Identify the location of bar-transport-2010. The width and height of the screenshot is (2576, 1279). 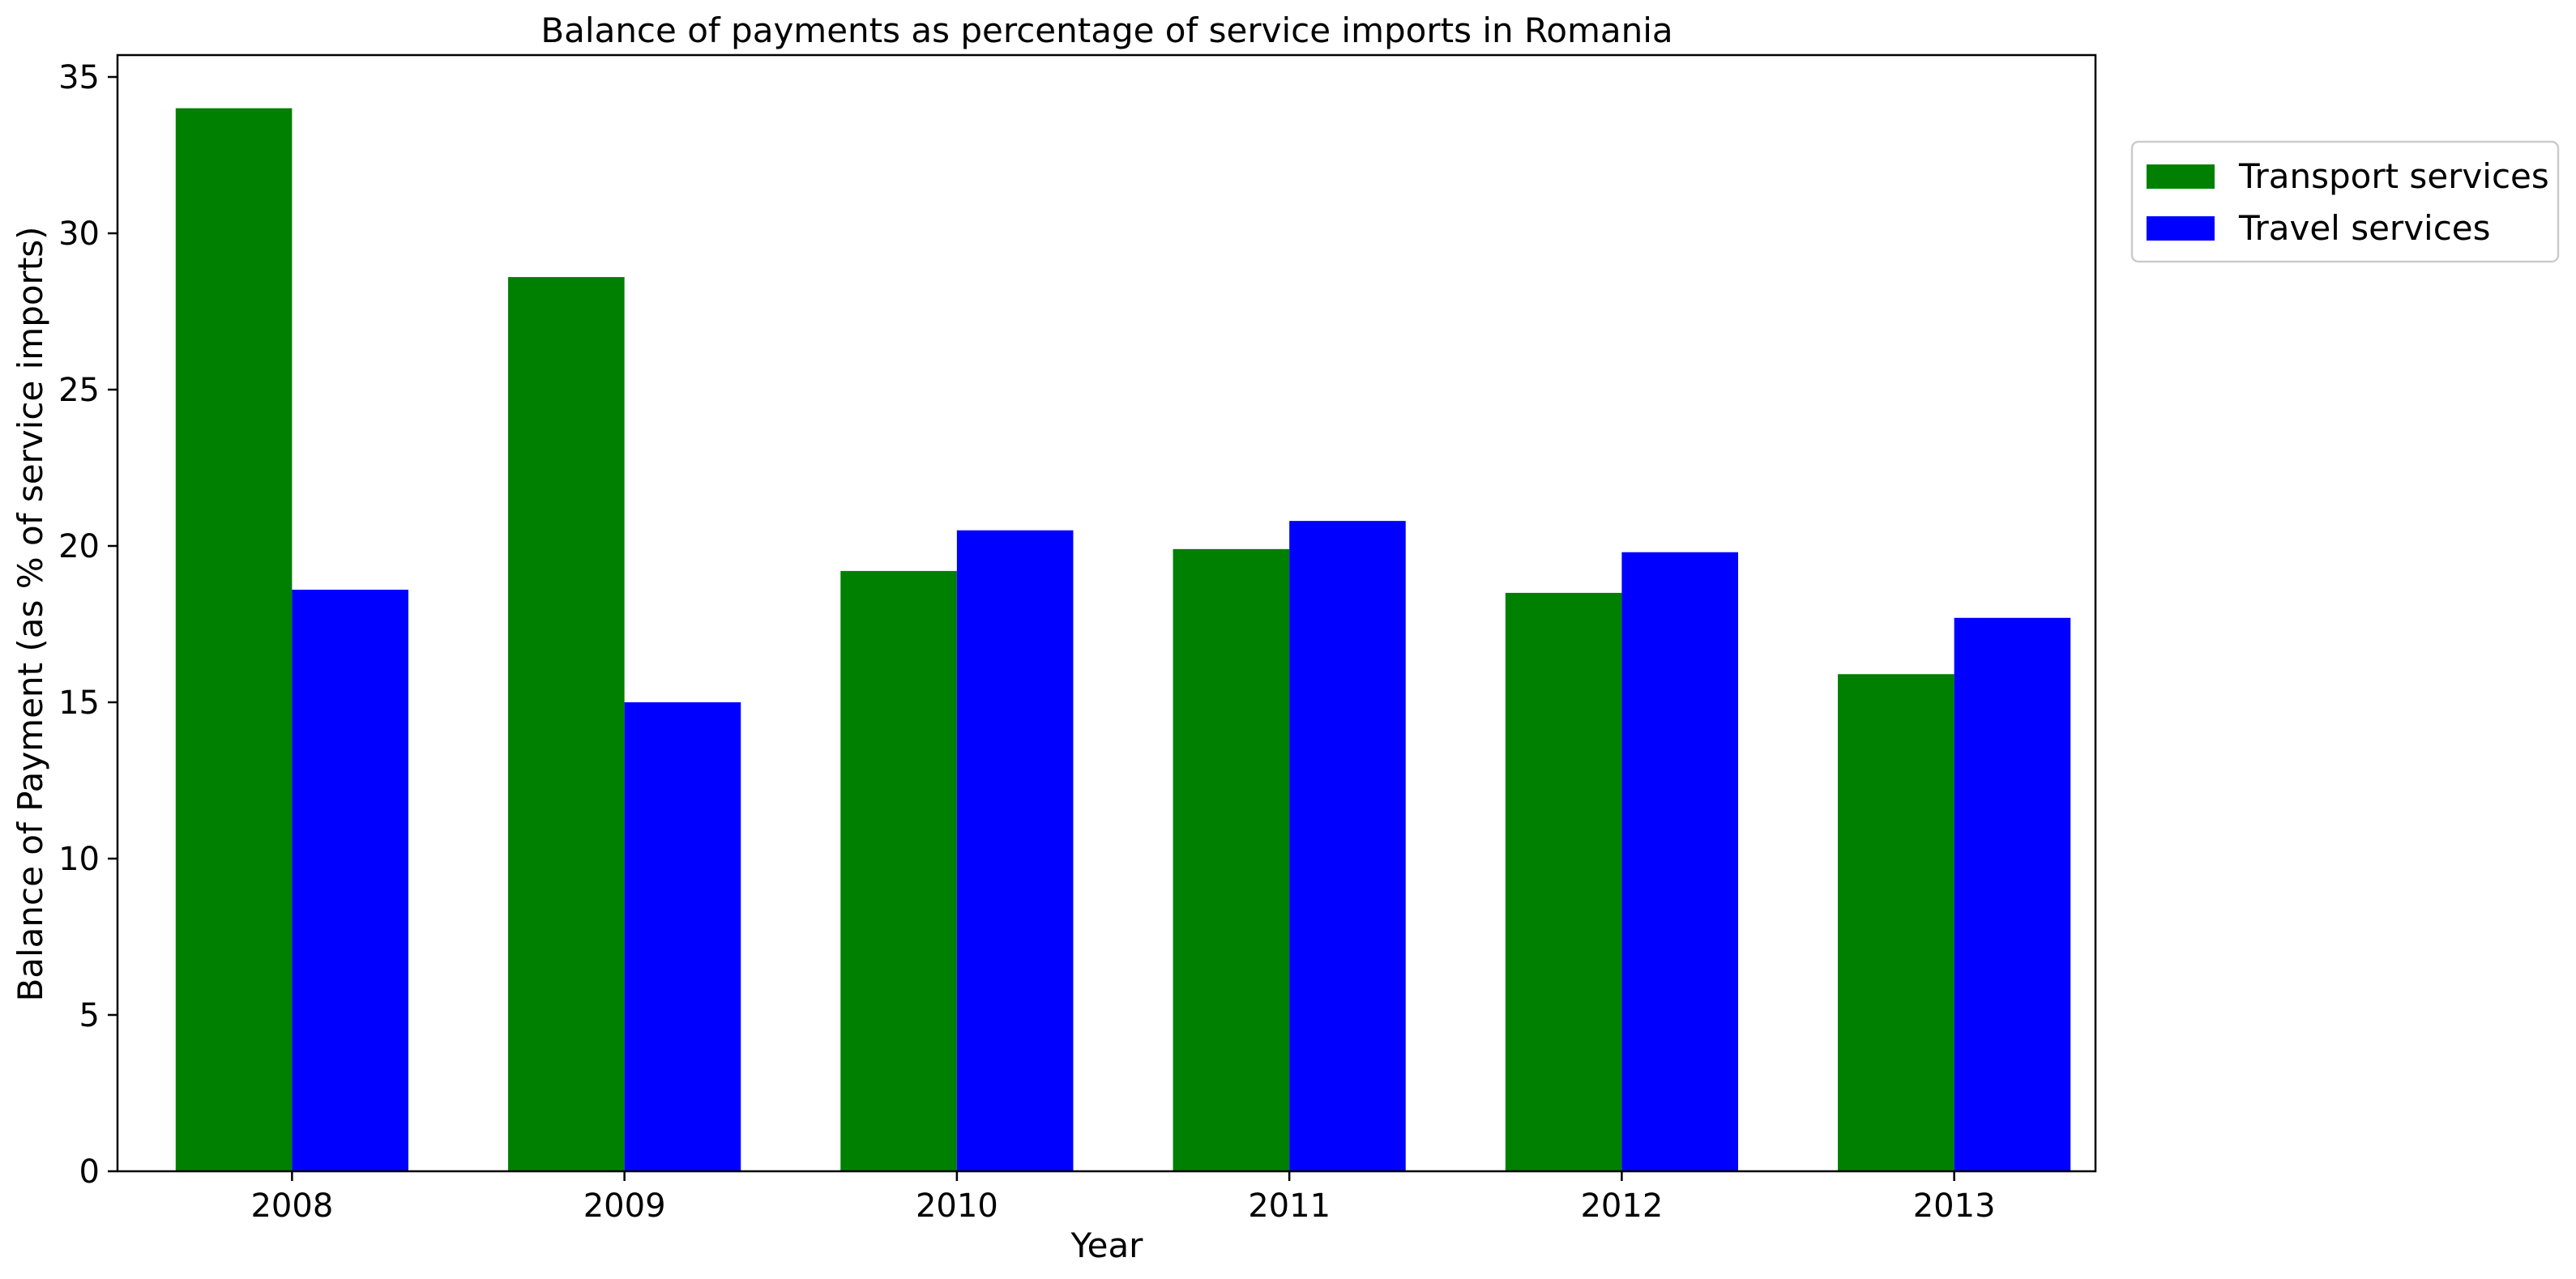
(898, 870).